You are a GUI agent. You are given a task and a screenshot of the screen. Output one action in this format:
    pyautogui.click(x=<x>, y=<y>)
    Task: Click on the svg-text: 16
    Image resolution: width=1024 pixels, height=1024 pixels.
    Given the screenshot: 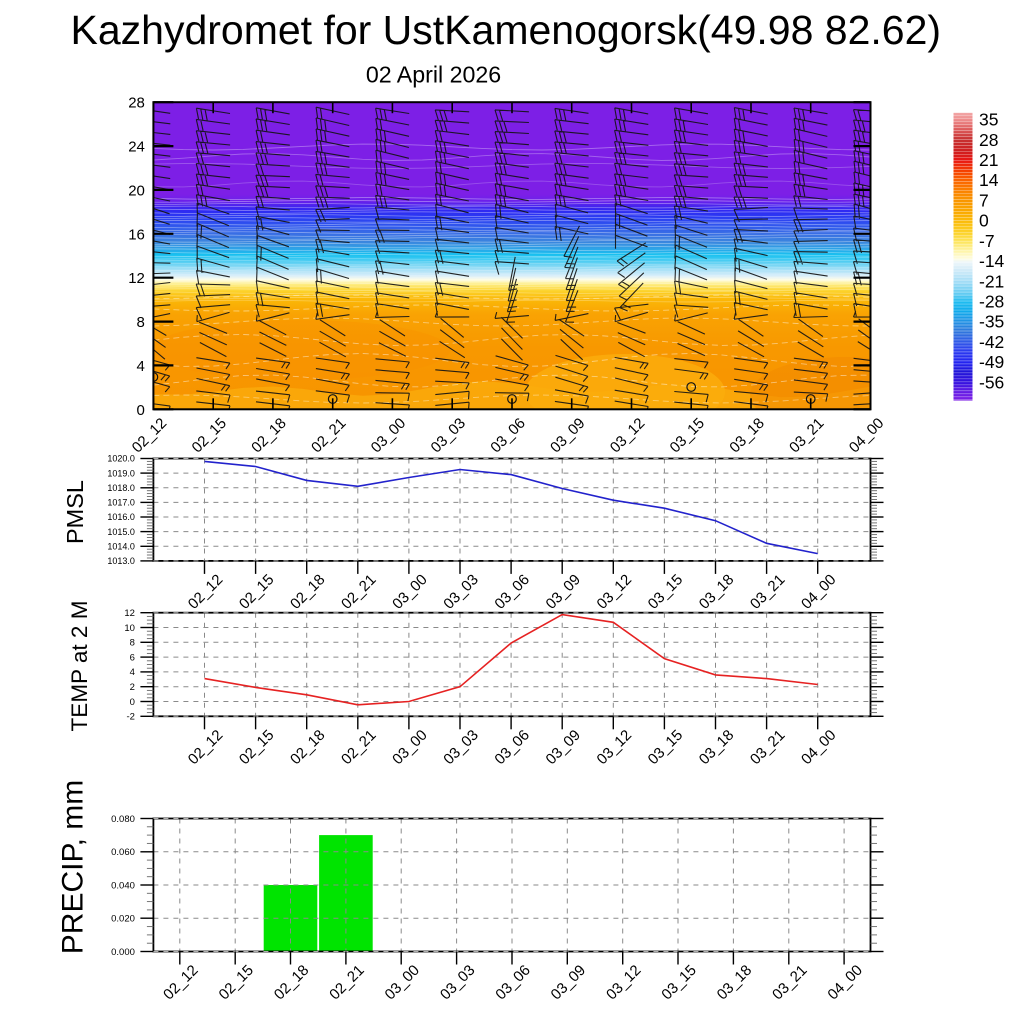 What is the action you would take?
    pyautogui.click(x=136, y=234)
    